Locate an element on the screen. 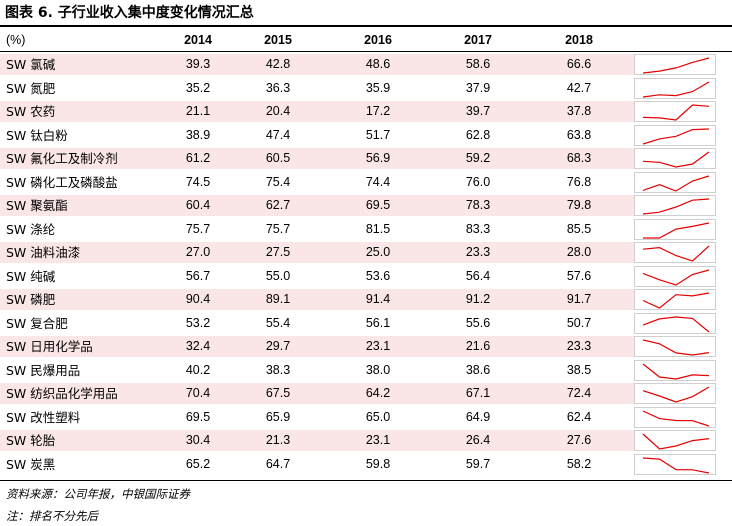 The height and width of the screenshot is (526, 732). value-cell: 91.4 is located at coordinates (378, 299).